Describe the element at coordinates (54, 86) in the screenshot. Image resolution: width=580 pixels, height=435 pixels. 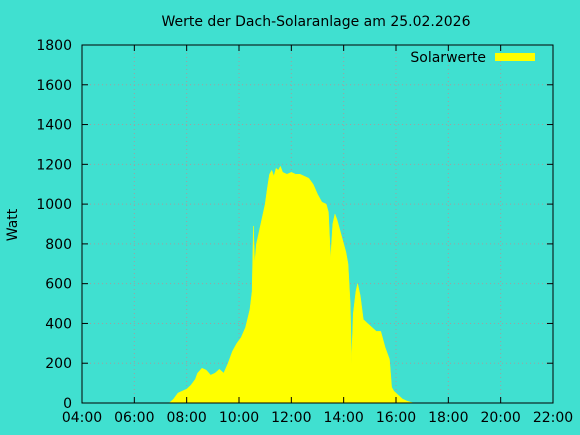
I see `y-tick-label: 1600` at that location.